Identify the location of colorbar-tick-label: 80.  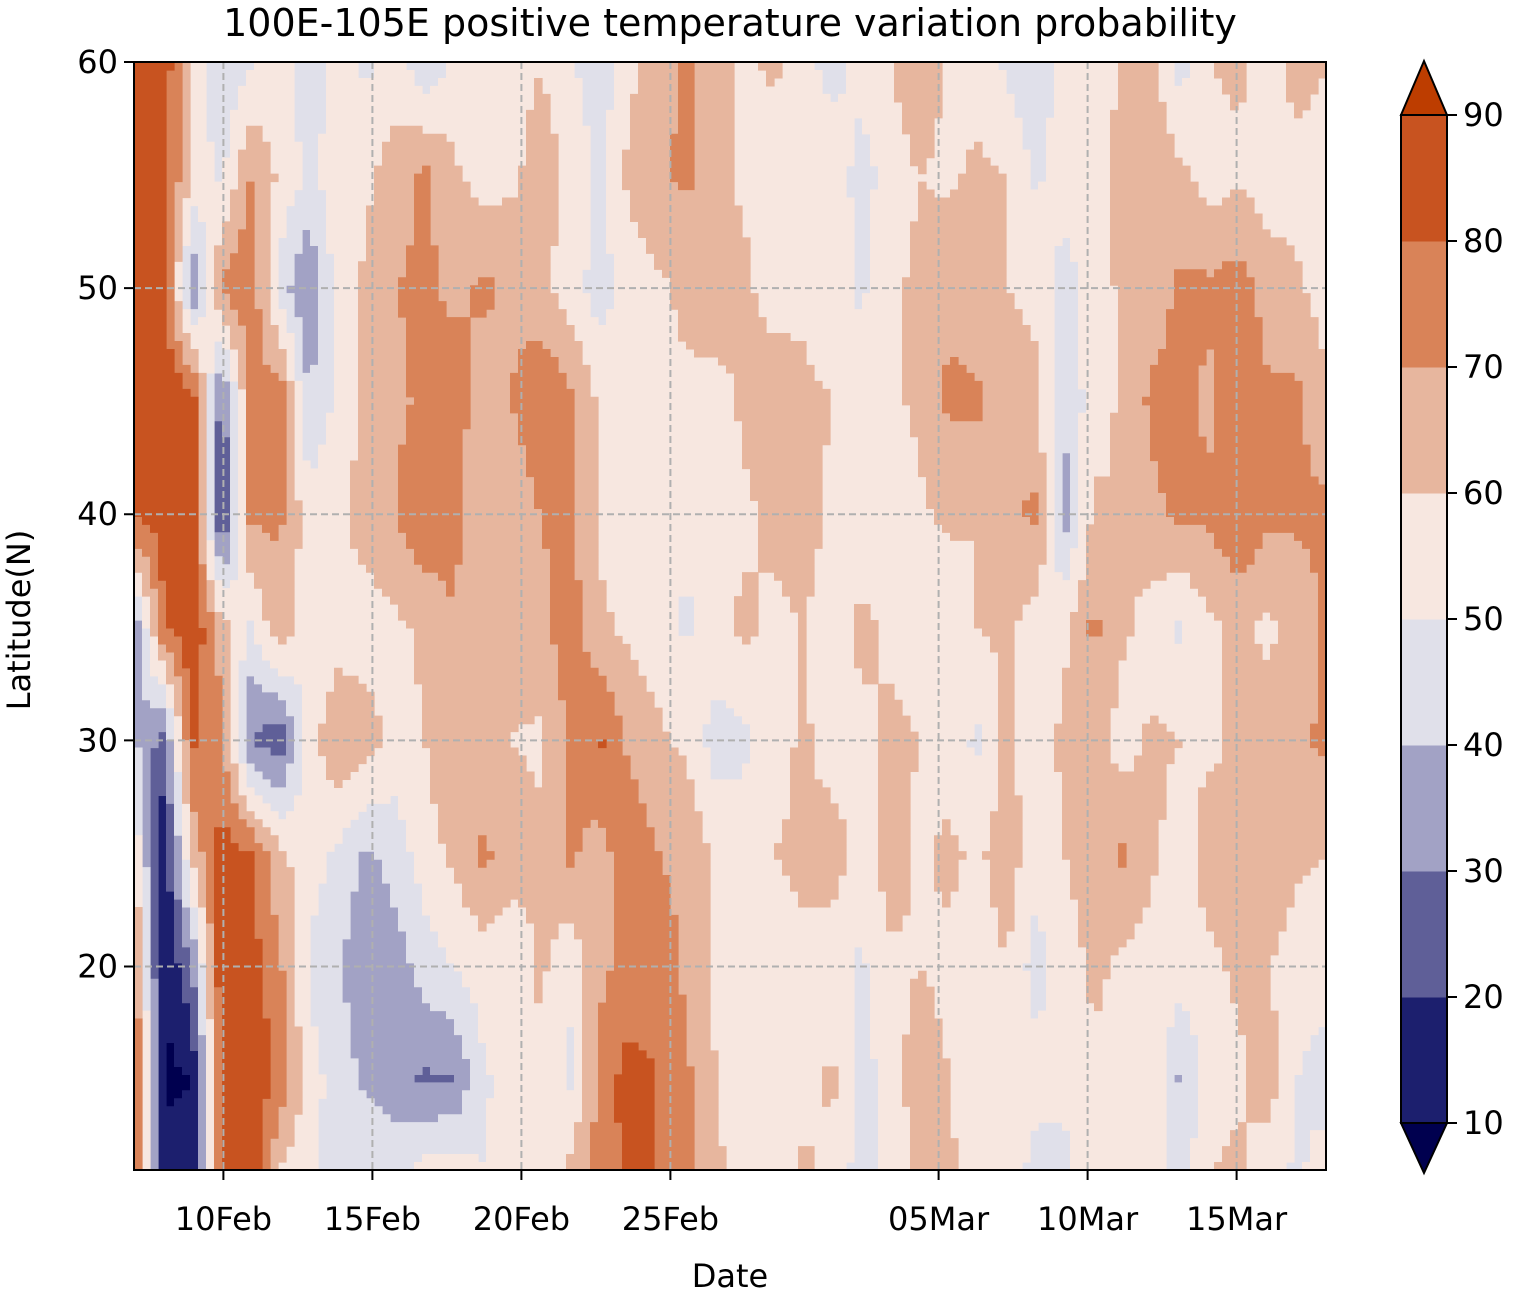
(1483, 241).